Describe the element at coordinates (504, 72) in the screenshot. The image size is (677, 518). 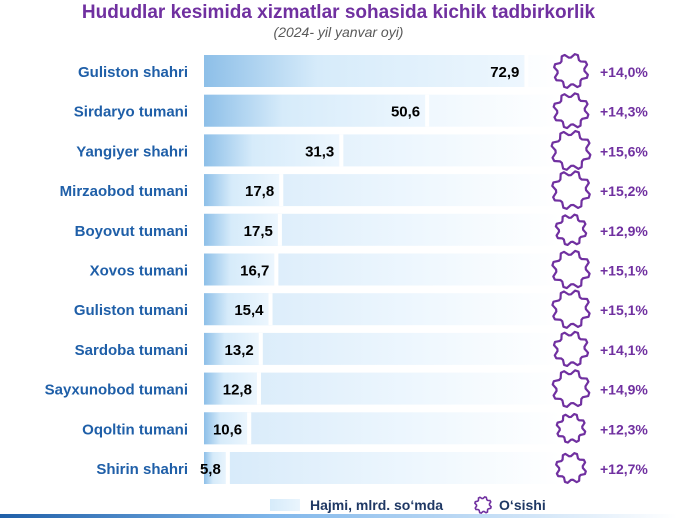
I see `bar-value-label: 72,9` at that location.